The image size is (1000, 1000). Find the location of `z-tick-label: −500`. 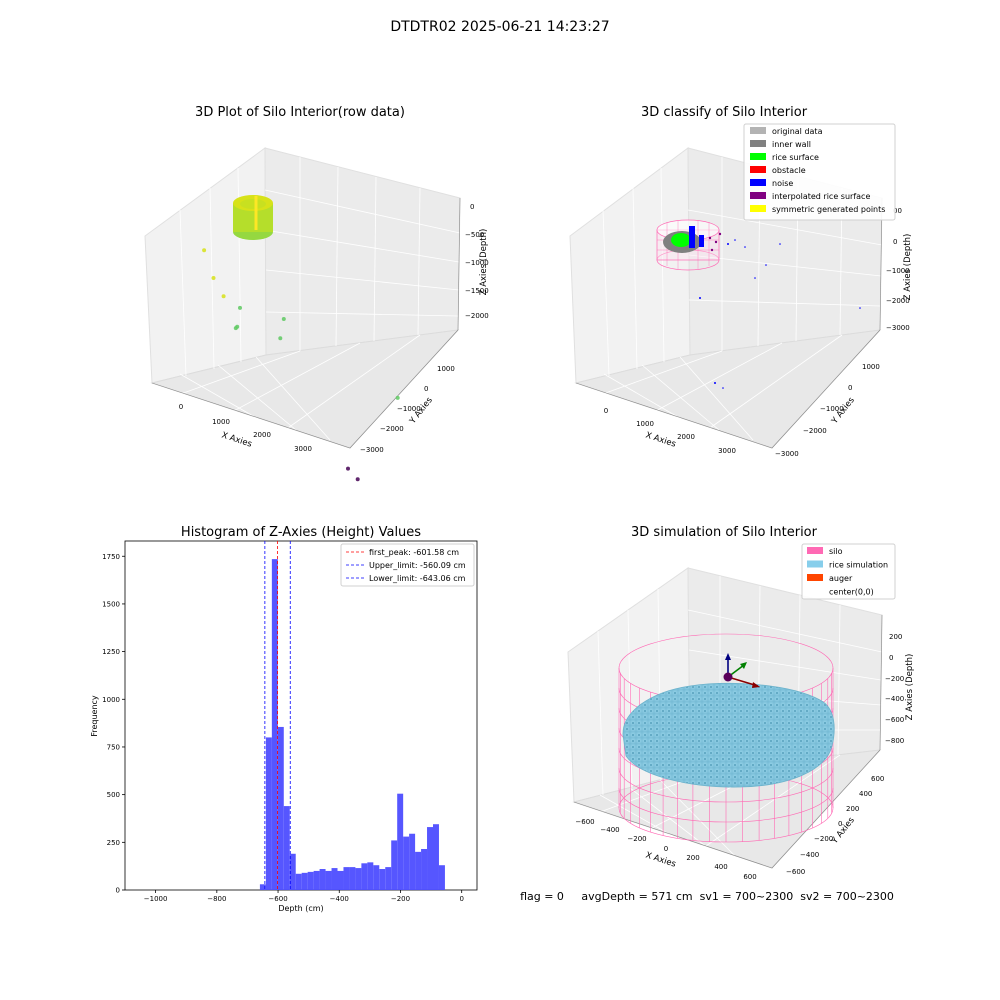

z-tick-label: −500 is located at coordinates (474, 235).